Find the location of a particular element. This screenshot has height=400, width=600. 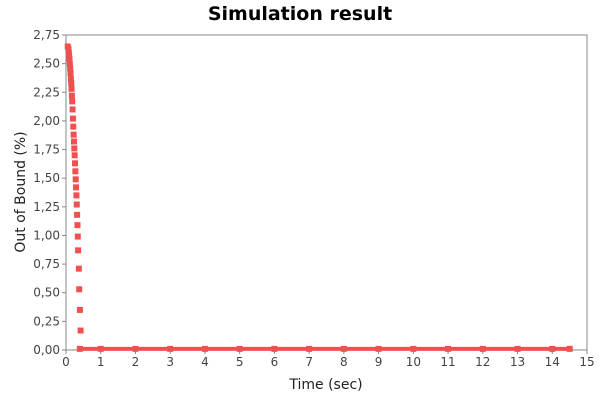

x-tick-label: 0 is located at coordinates (66, 362).